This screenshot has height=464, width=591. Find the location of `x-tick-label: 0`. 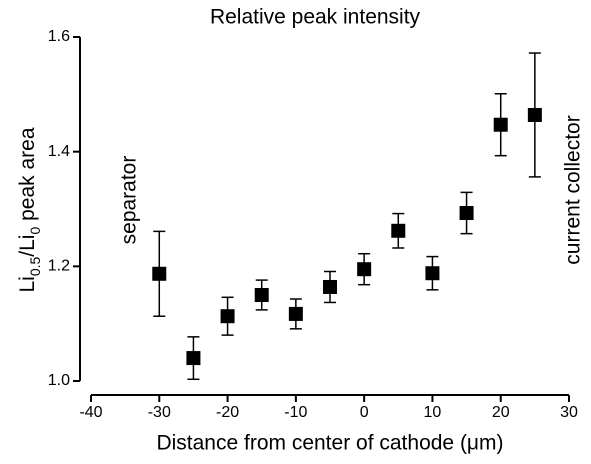

x-tick-label: 0 is located at coordinates (364, 412).